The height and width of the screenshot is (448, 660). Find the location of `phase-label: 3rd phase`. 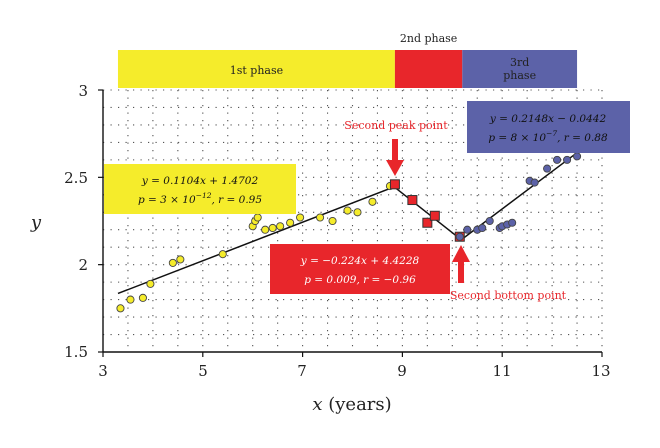

phase-label: 3rd phase is located at coordinates (519, 69).